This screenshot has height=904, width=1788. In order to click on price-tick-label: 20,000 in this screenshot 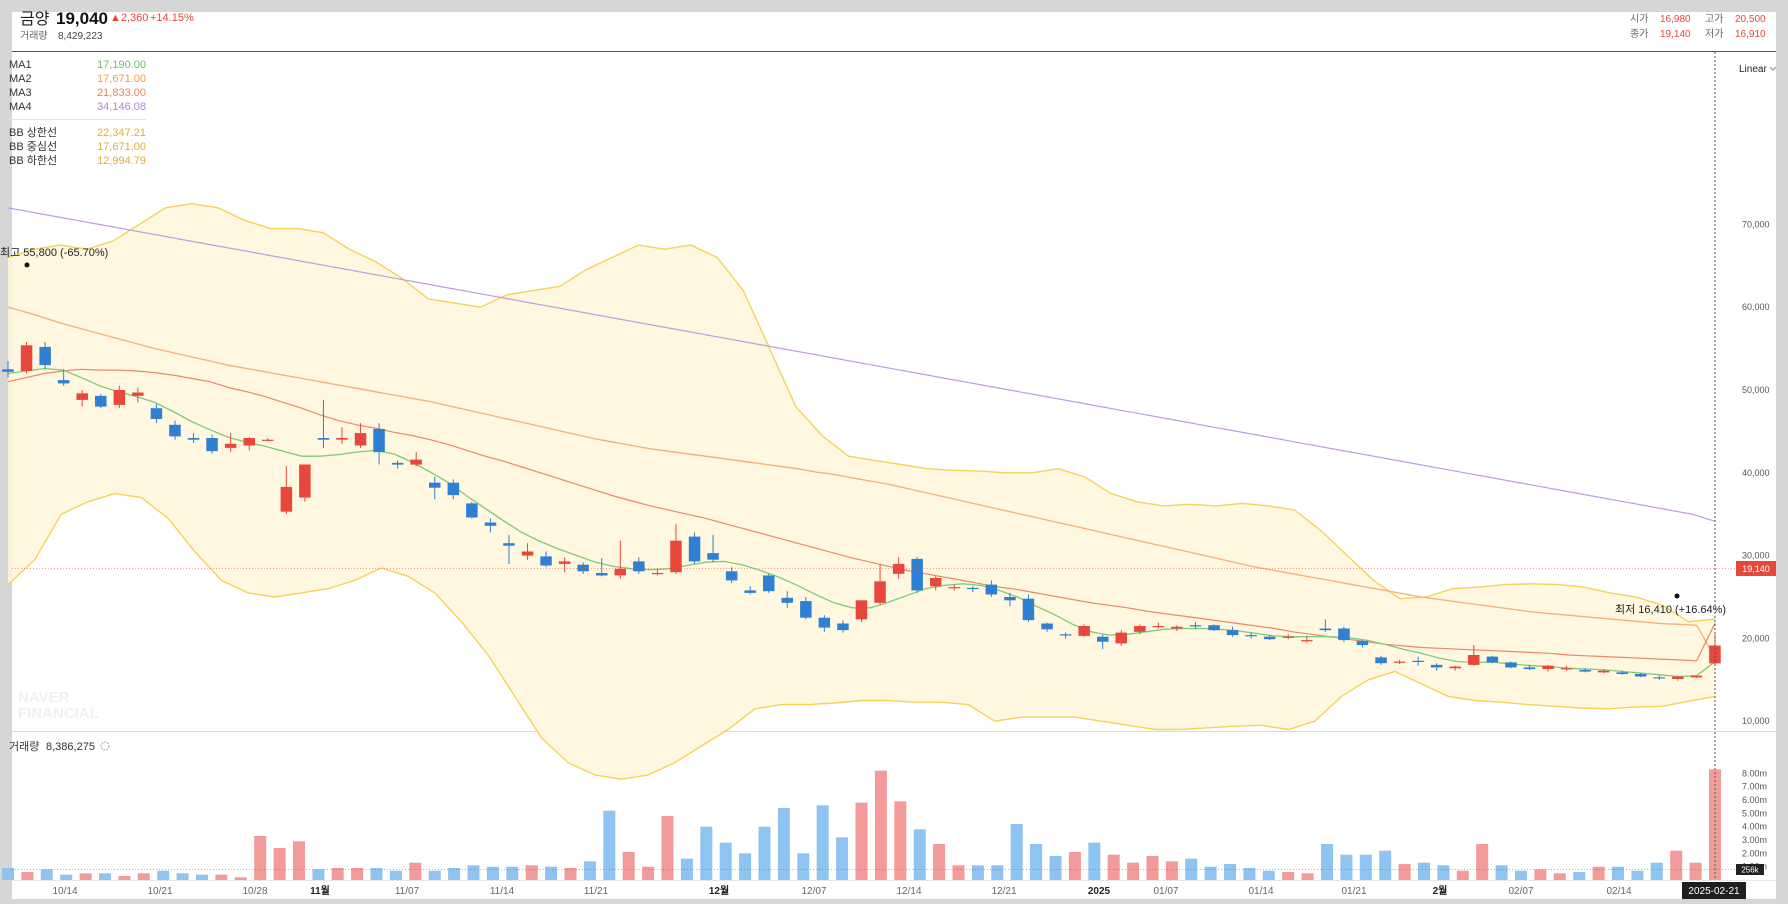, I will do `click(1756, 638)`.